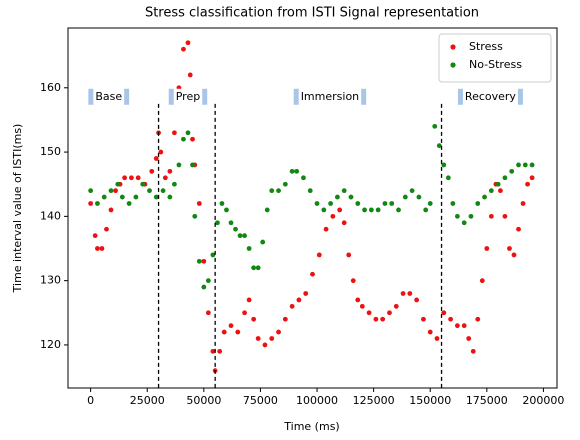  Describe the element at coordinates (50, 151) in the screenshot. I see `y-tick-label: 150` at that location.